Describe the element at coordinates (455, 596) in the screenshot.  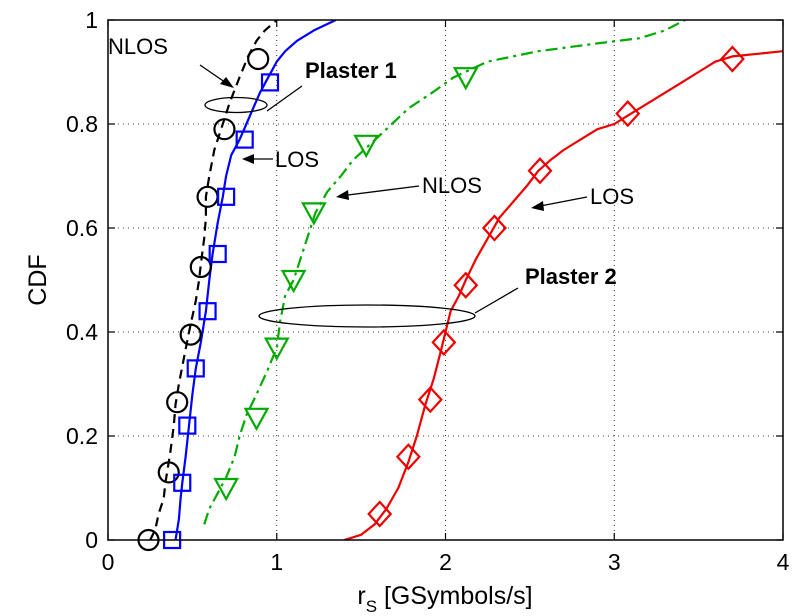
I see `x-axis-label-rest: [GSymbols/s]` at that location.